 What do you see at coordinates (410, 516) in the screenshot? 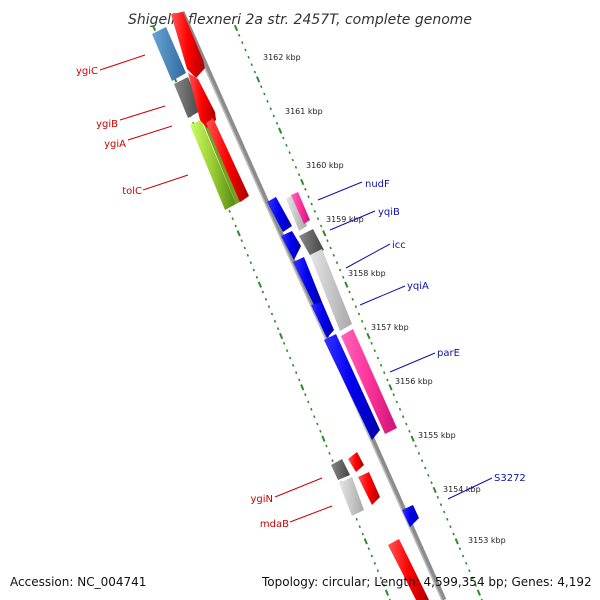
I see `gene-block-S3272` at bounding box center [410, 516].